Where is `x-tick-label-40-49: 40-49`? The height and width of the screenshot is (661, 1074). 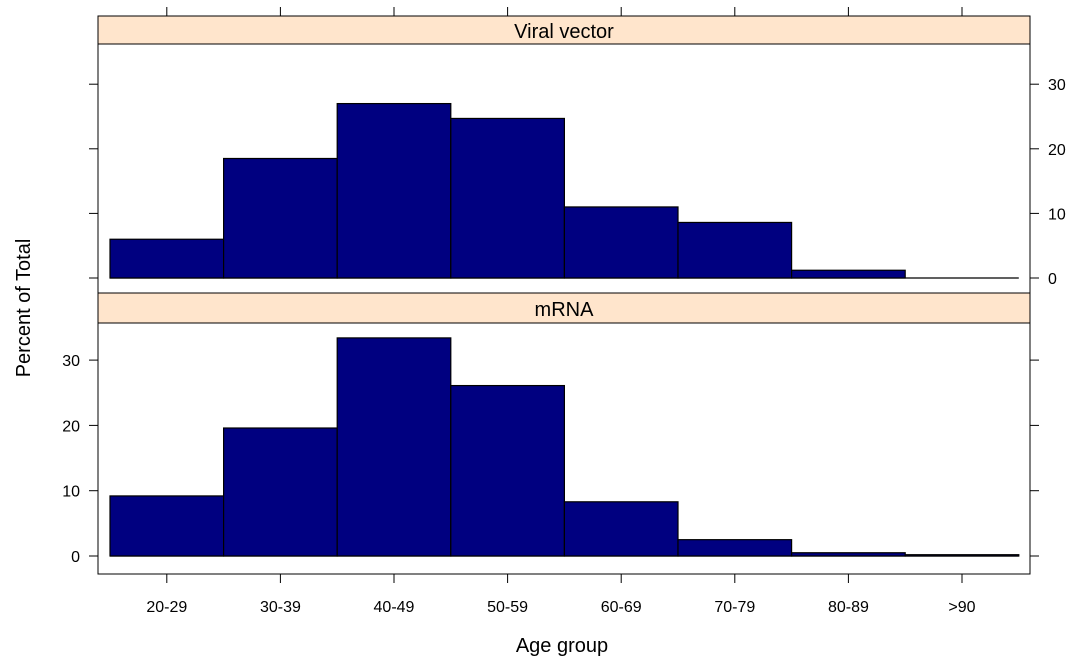 x-tick-label-40-49: 40-49 is located at coordinates (394, 607).